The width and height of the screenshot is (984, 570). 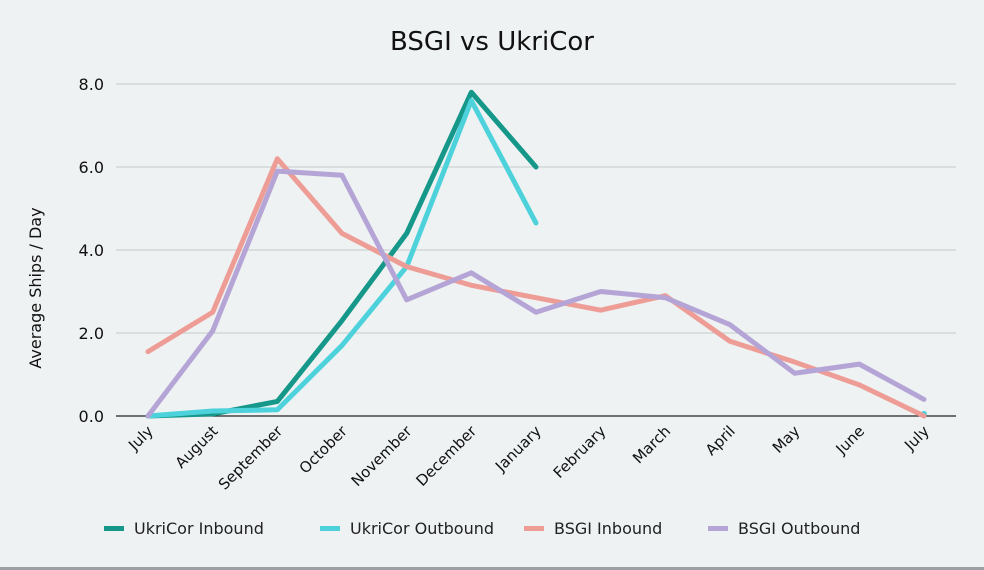 What do you see at coordinates (251, 458) in the screenshot?
I see `x-tick-label: September` at bounding box center [251, 458].